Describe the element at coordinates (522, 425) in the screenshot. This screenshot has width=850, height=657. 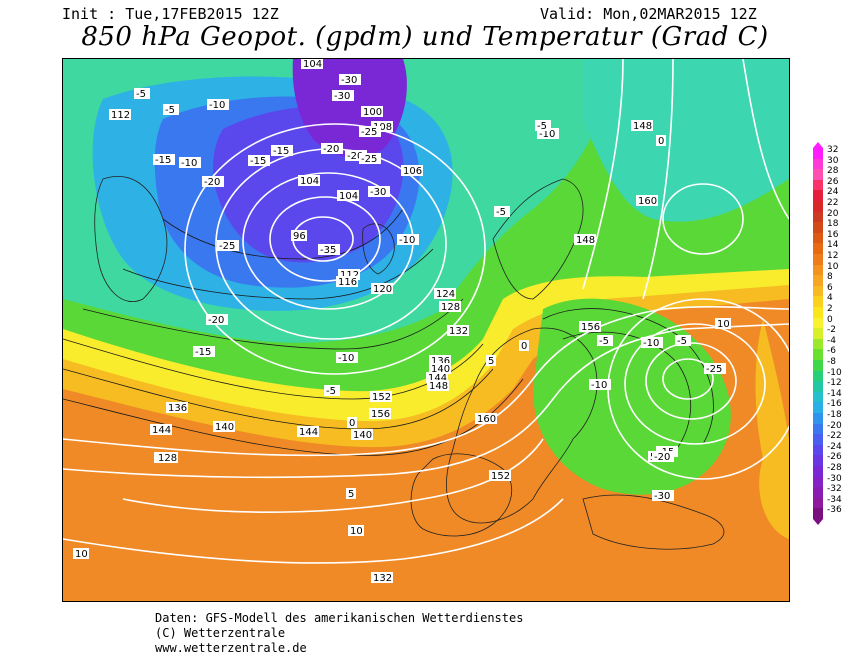
I see `coastline-france` at that location.